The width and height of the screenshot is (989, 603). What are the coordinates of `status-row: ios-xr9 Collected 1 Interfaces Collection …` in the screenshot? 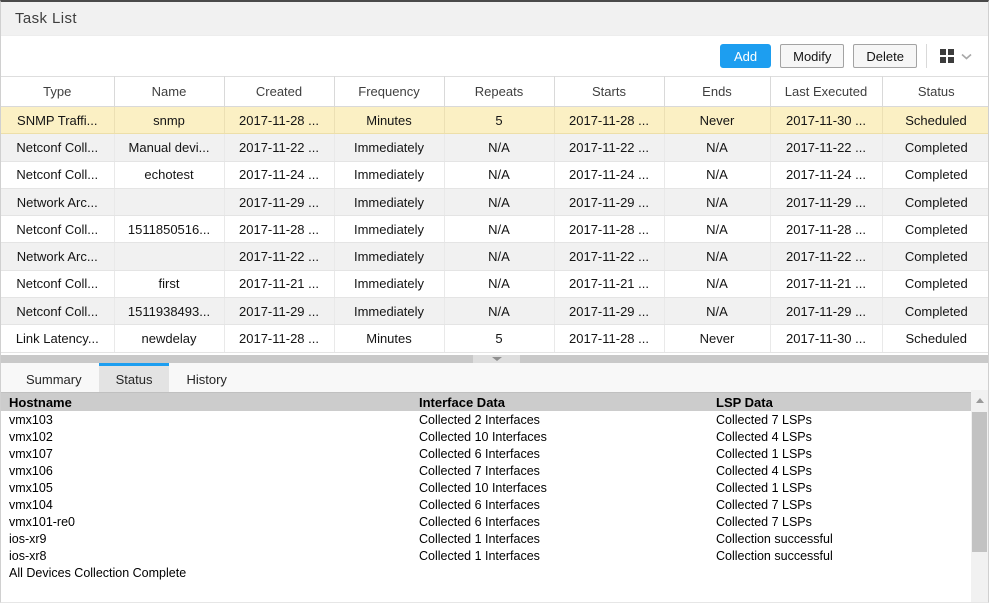 It's located at (487, 538).